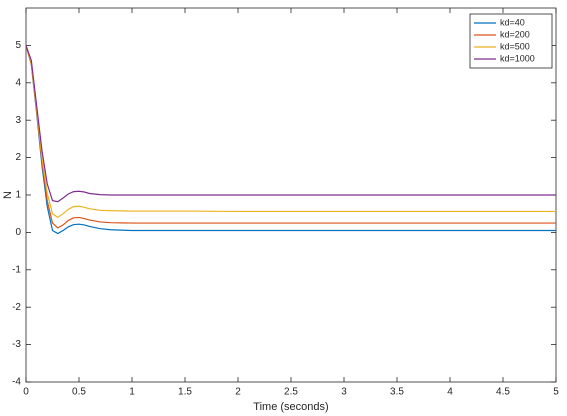 The width and height of the screenshot is (567, 416). What do you see at coordinates (16, 382) in the screenshot?
I see `y-tick-label: -4` at bounding box center [16, 382].